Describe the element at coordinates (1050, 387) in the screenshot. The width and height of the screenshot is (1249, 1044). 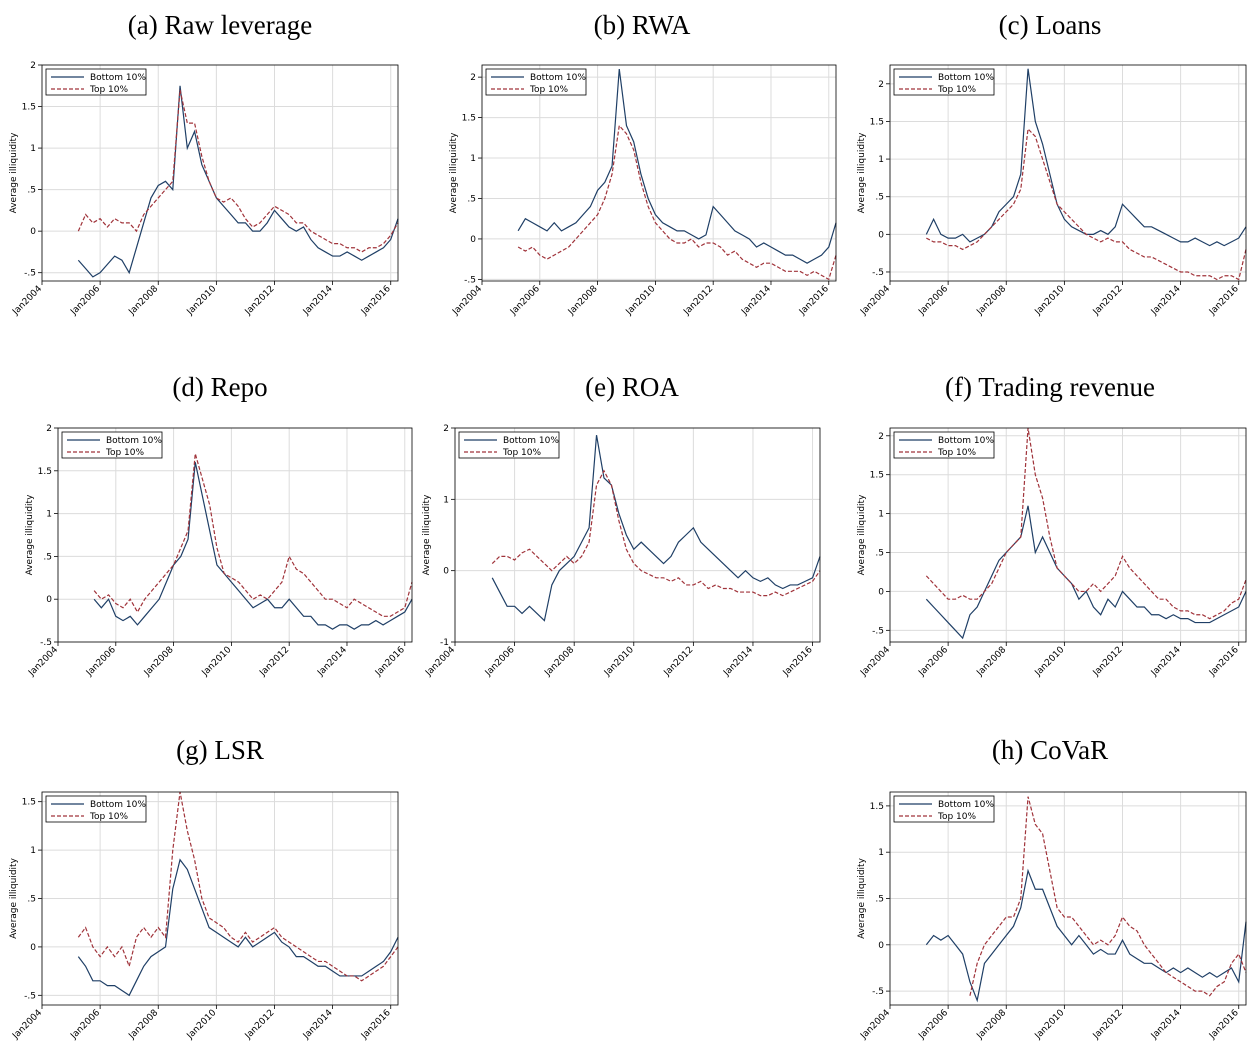
I see `panel-title: (f) Trading revenue` at that location.